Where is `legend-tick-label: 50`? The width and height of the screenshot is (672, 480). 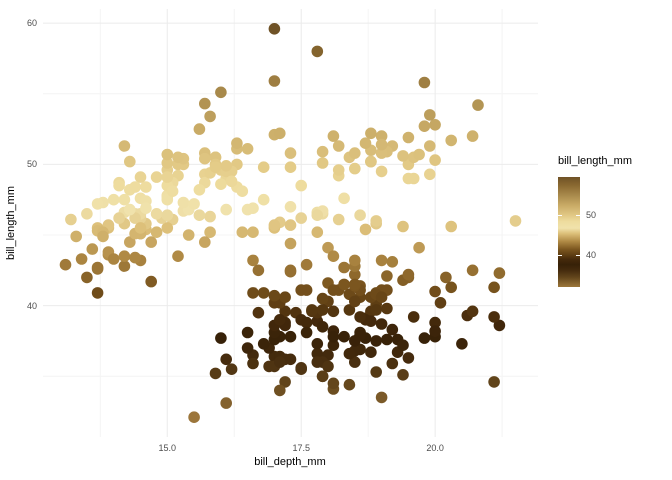
legend-tick-label: 50 is located at coordinates (591, 215).